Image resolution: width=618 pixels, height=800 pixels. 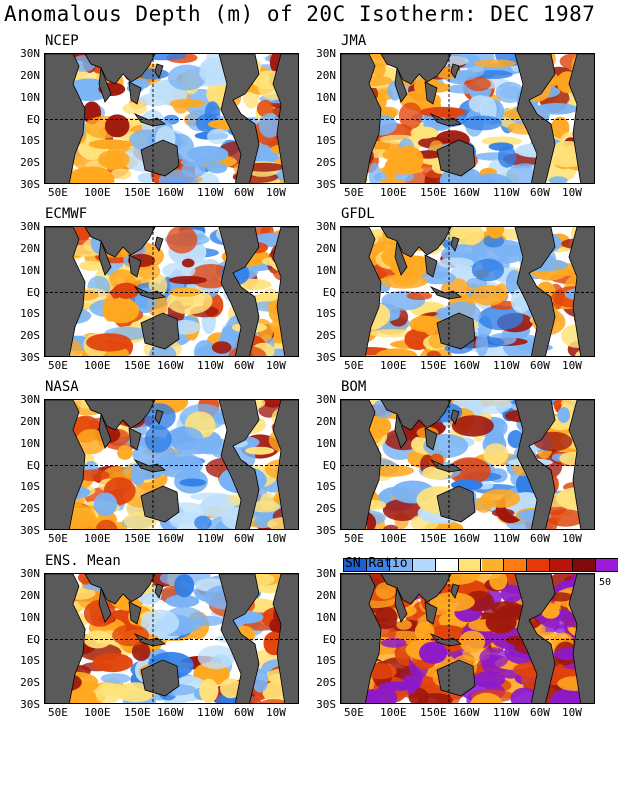 What do you see at coordinates (62, 41) in the screenshot?
I see `panel-title: NCEP` at bounding box center [62, 41].